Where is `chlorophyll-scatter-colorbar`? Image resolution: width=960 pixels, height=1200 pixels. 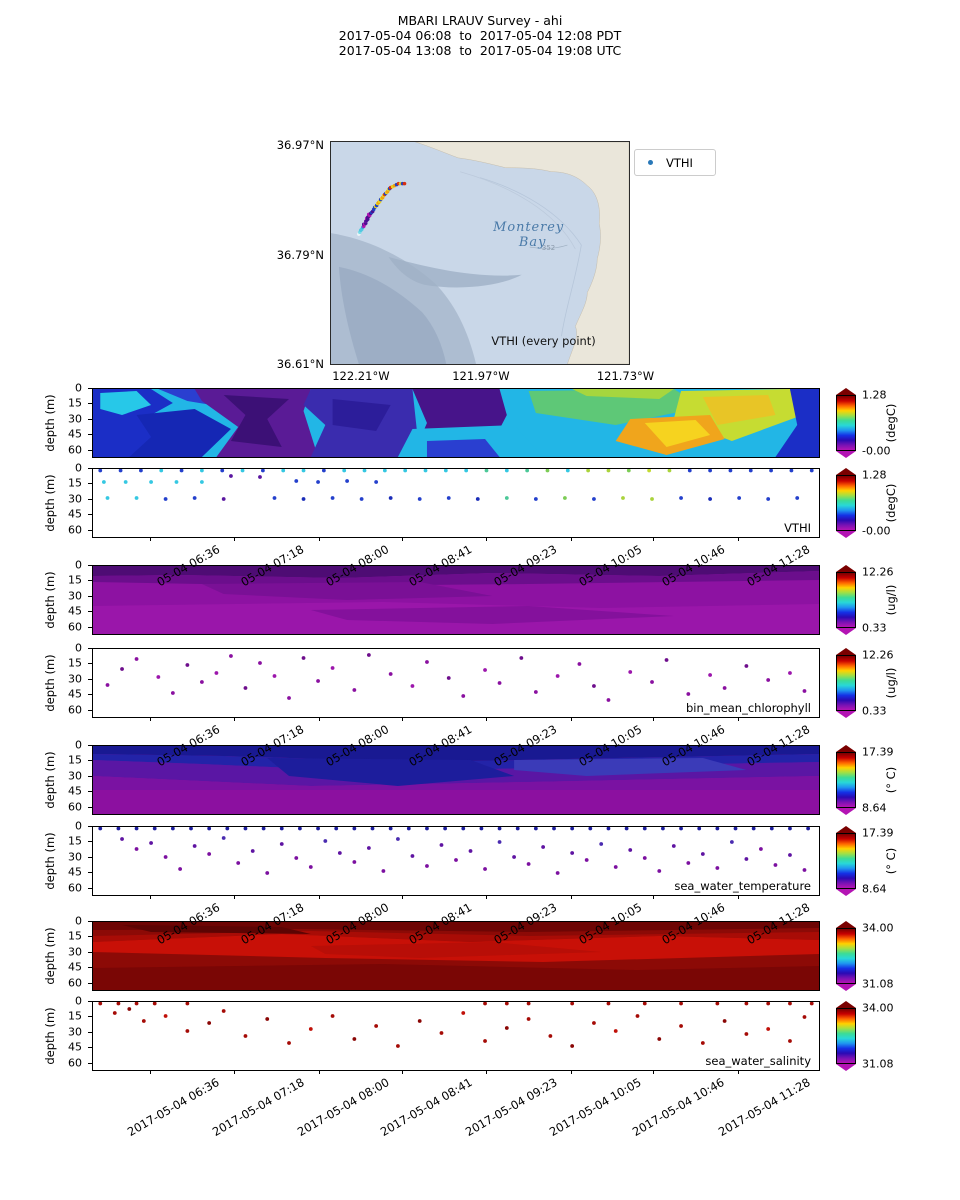
chlorophyll-scatter-colorbar is located at coordinates (846, 683).